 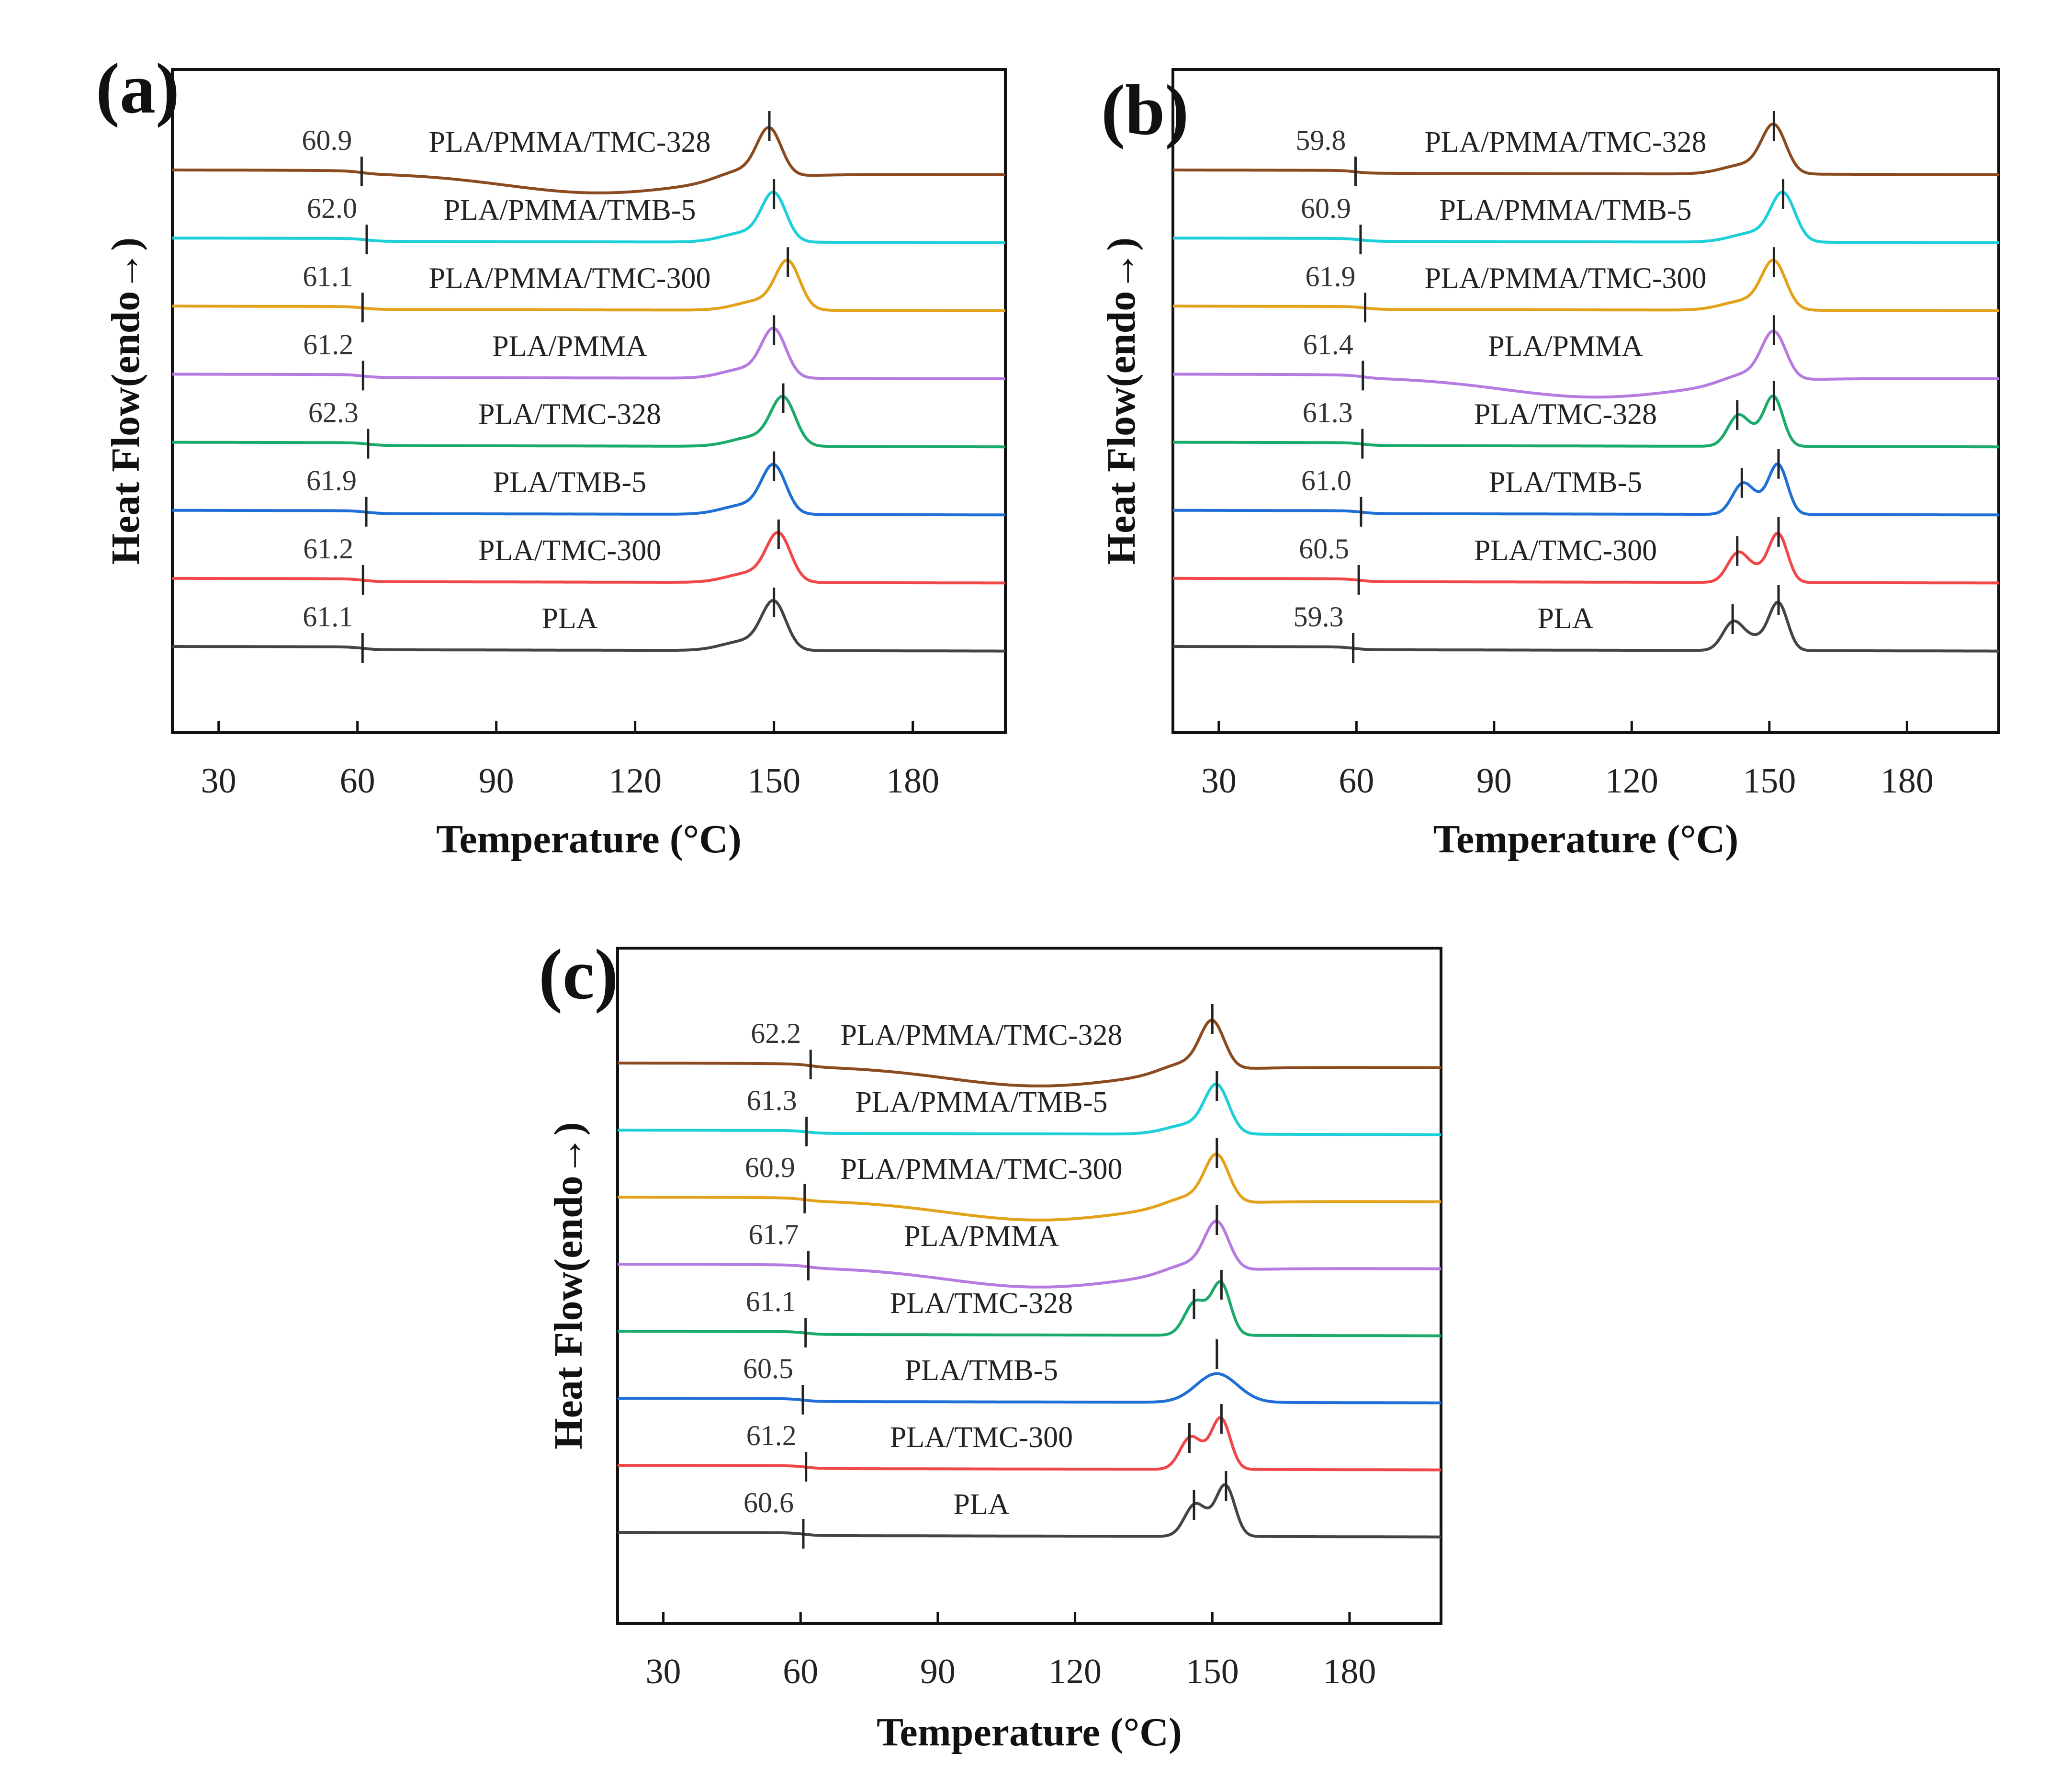 I want to click on tg-value-label: 61.3, so click(x=772, y=1100).